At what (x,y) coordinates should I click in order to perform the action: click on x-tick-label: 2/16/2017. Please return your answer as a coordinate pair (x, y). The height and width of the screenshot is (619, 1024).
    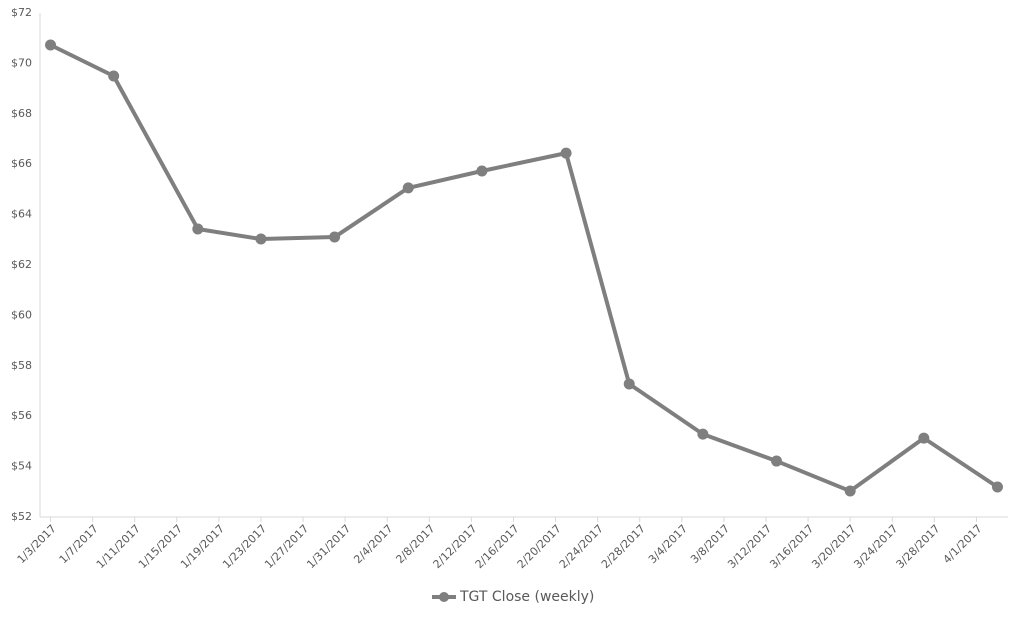
    Looking at the image, I should click on (497, 546).